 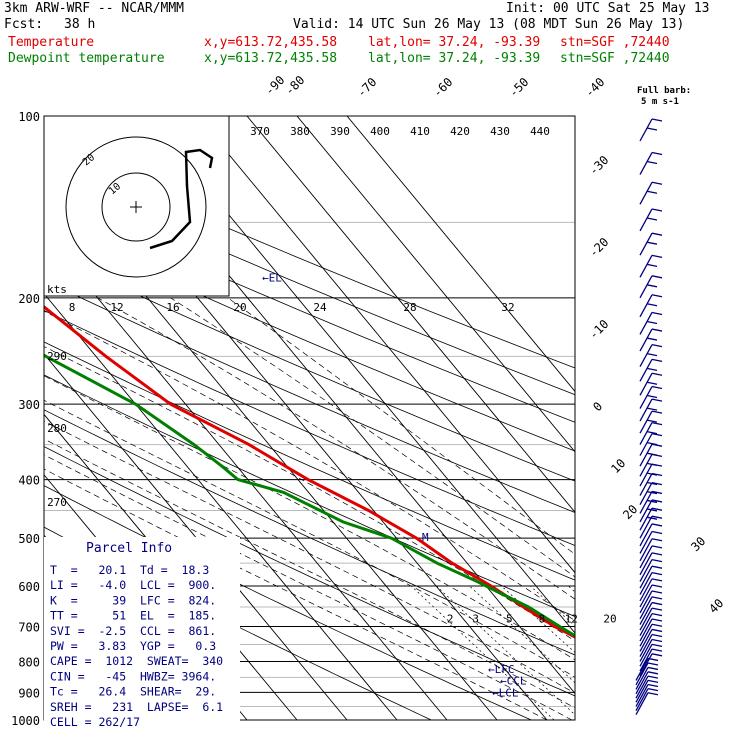 I want to click on m-marker: M, so click(x=425, y=537).